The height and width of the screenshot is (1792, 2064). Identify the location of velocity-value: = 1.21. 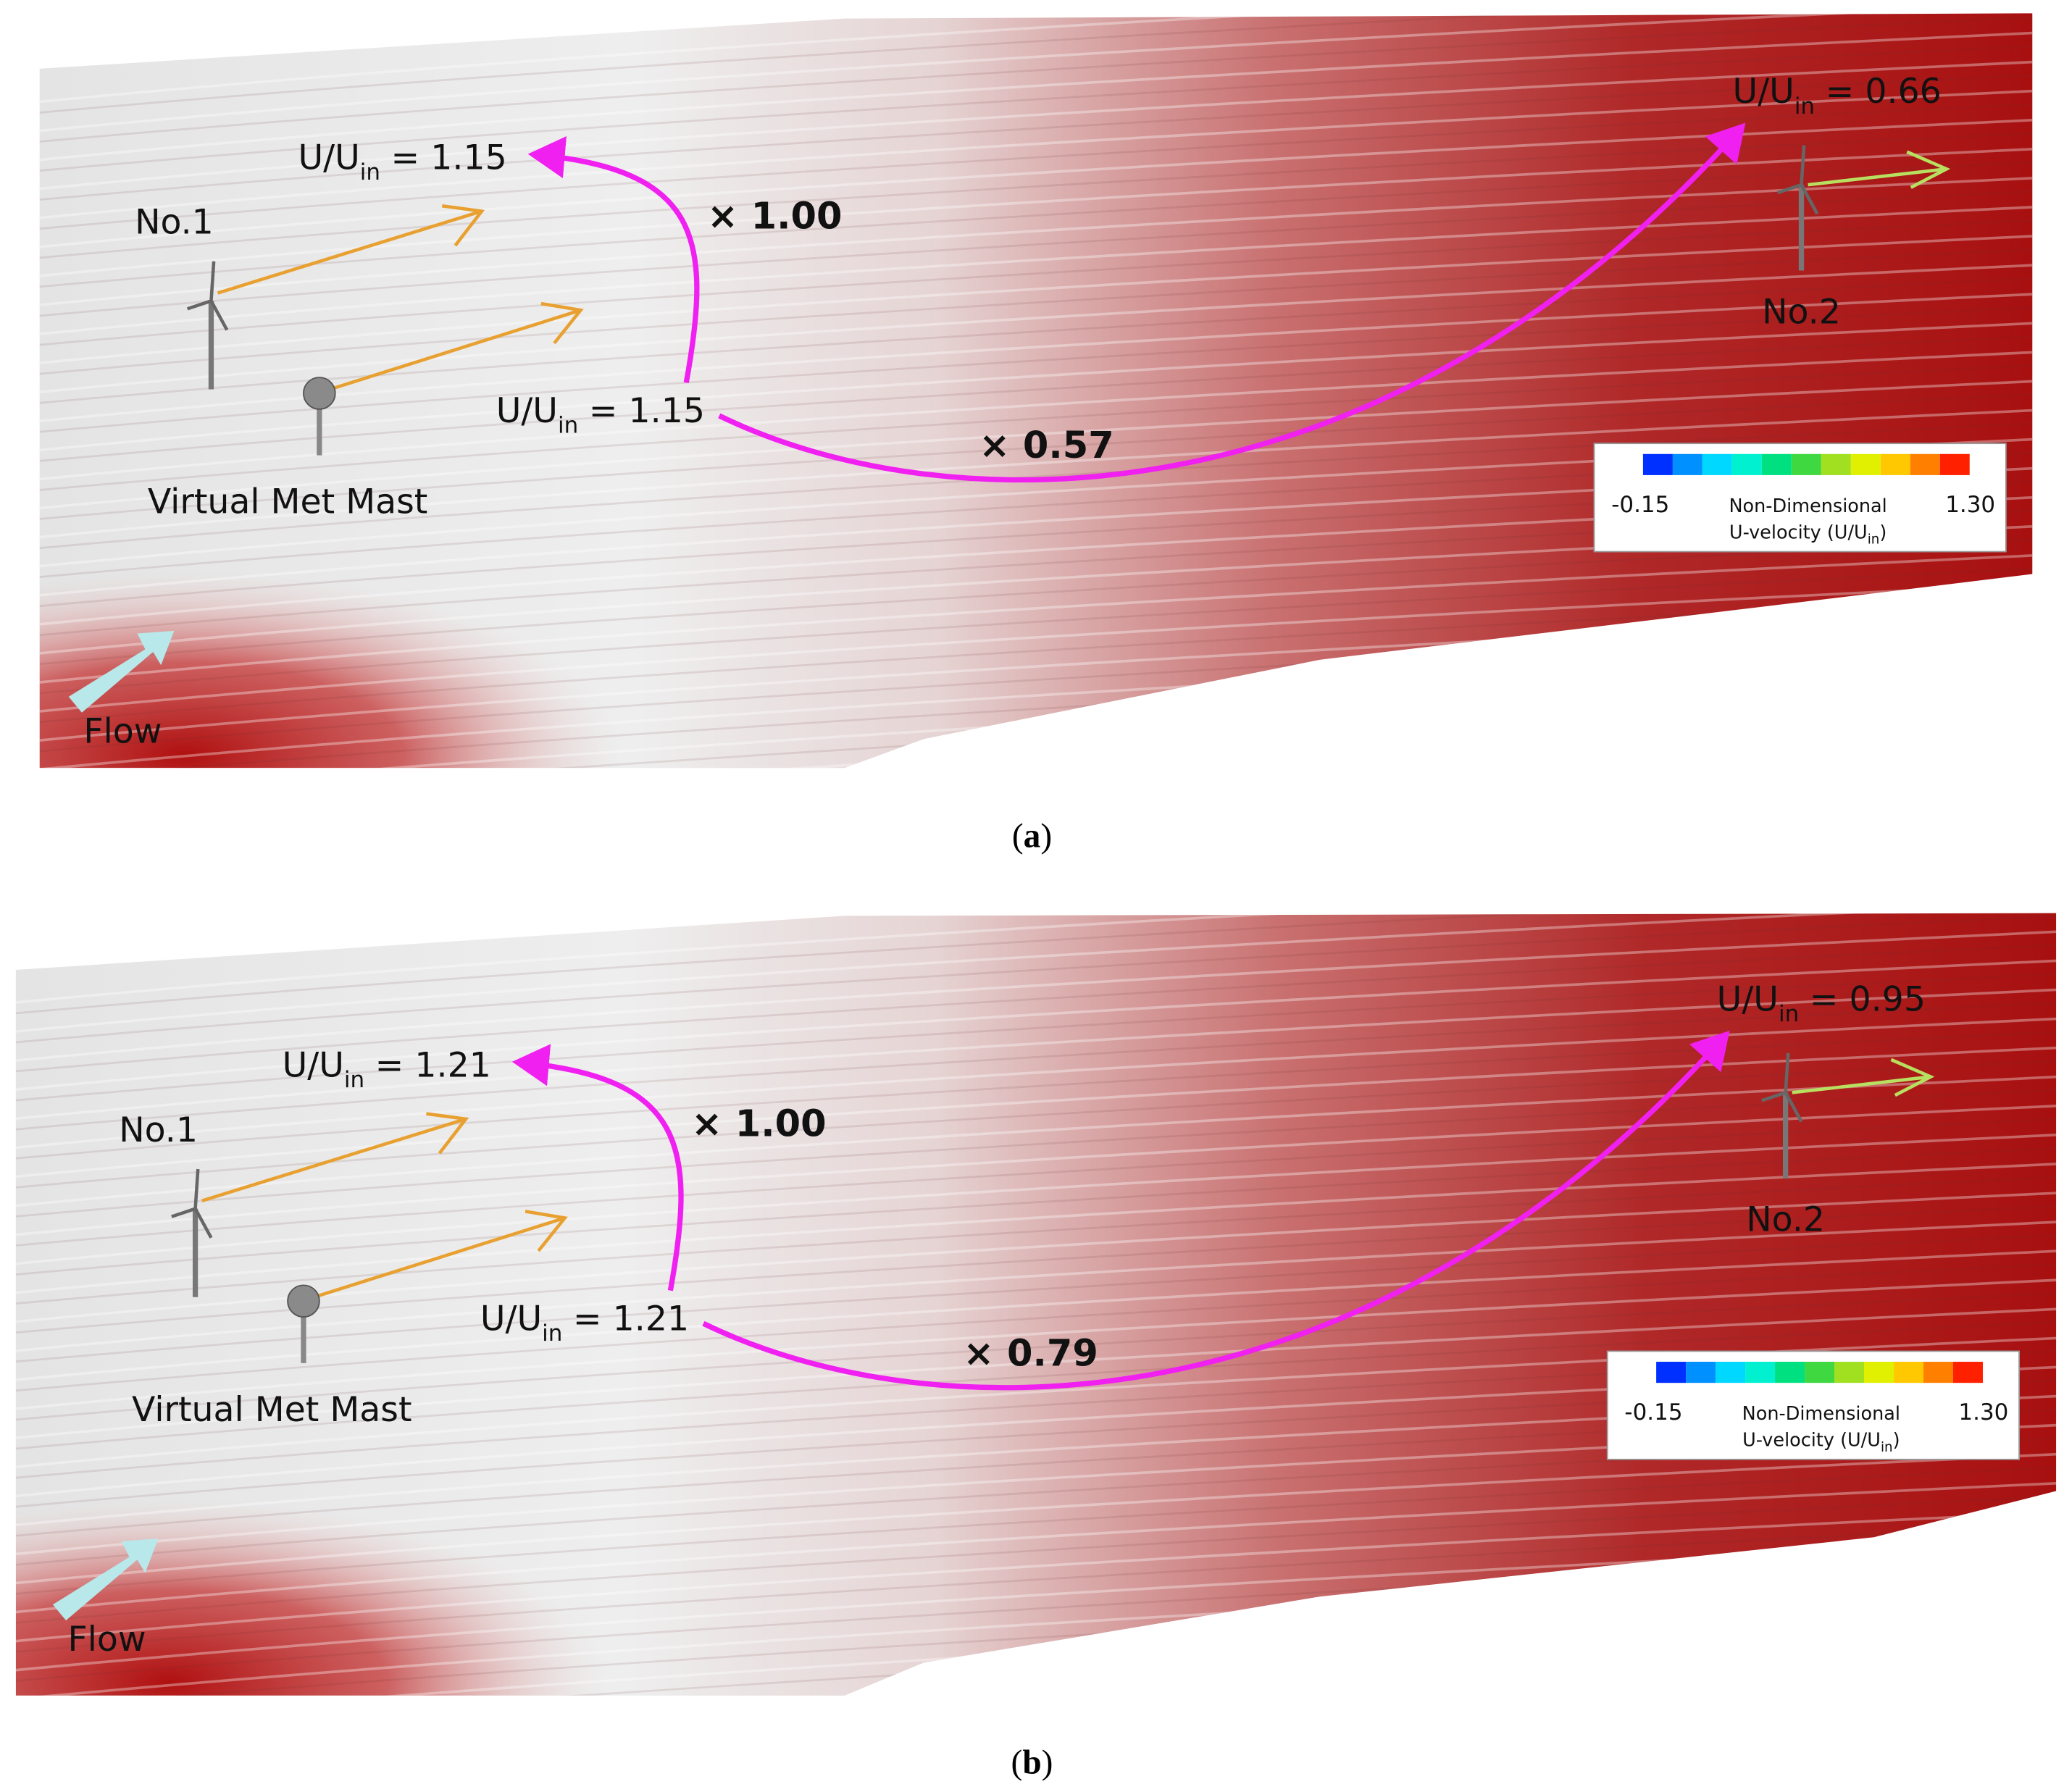
(631, 1319).